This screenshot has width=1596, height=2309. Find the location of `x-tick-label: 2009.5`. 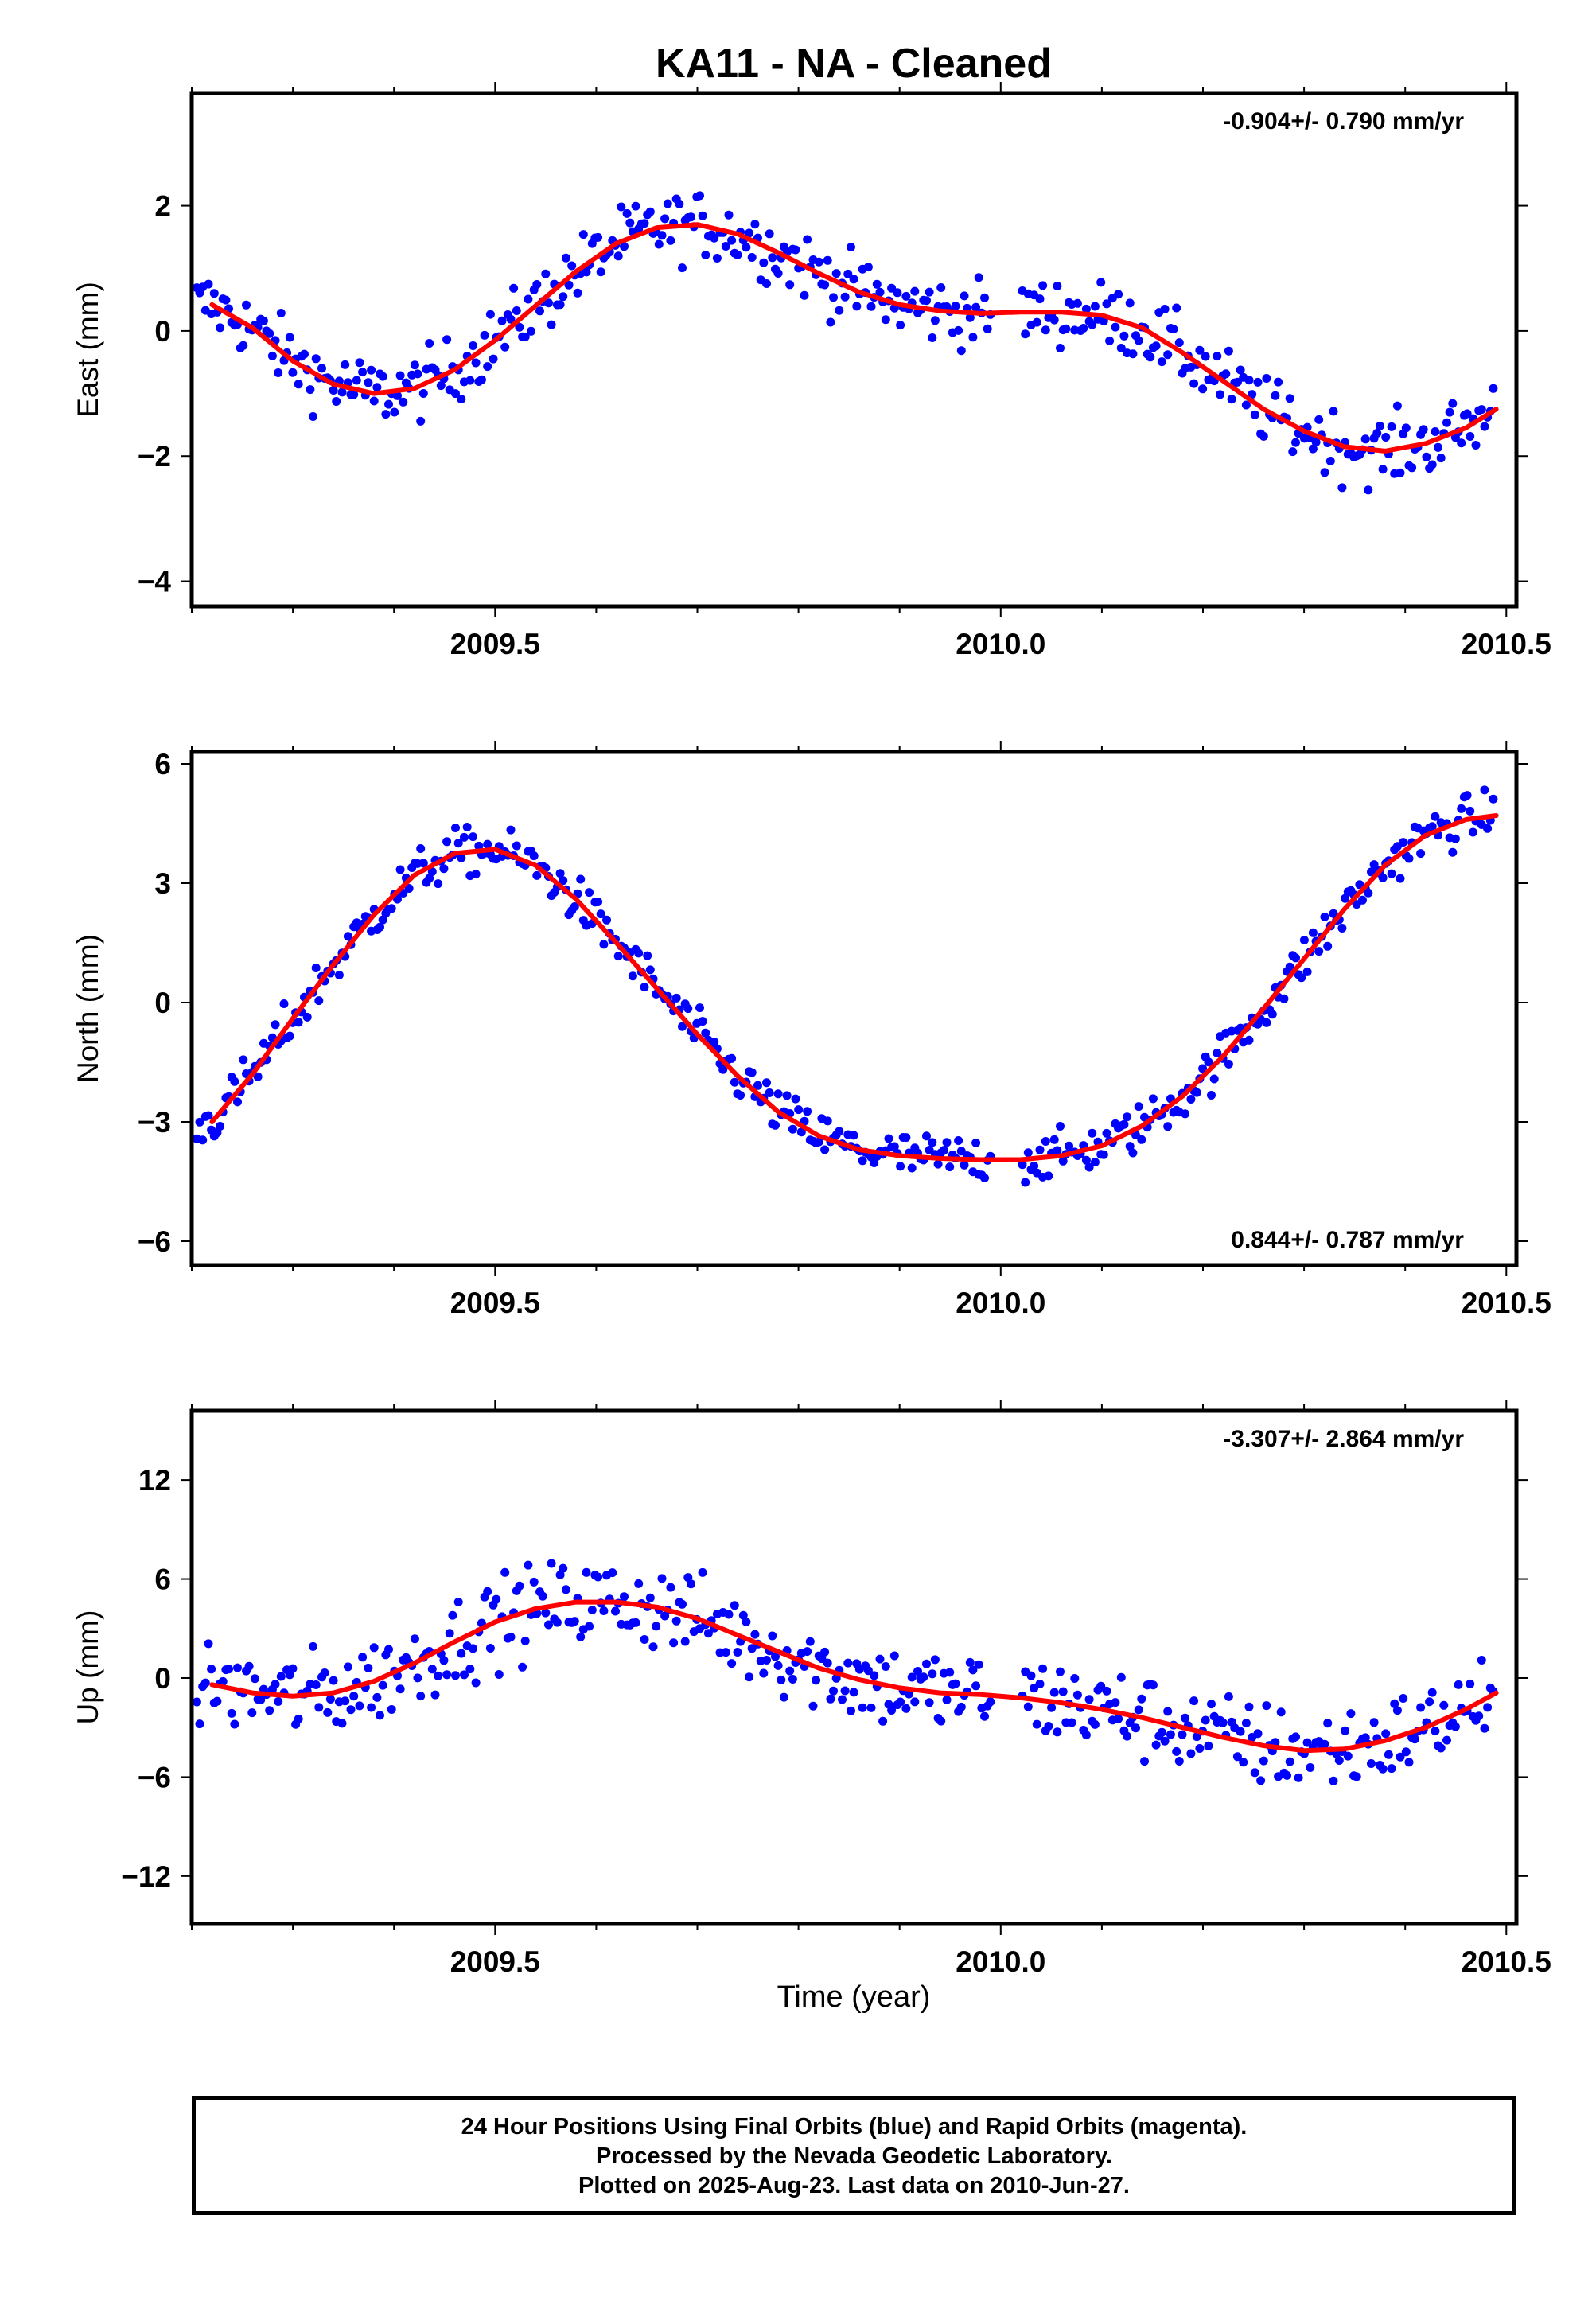

x-tick-label: 2009.5 is located at coordinates (495, 644).